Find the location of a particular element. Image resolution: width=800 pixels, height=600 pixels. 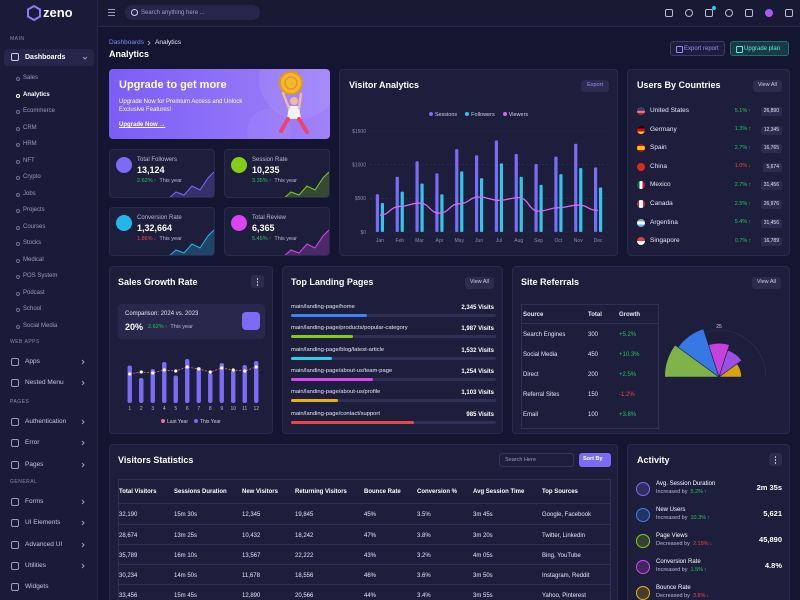

submenu-item: Medical is located at coordinates (33, 259).